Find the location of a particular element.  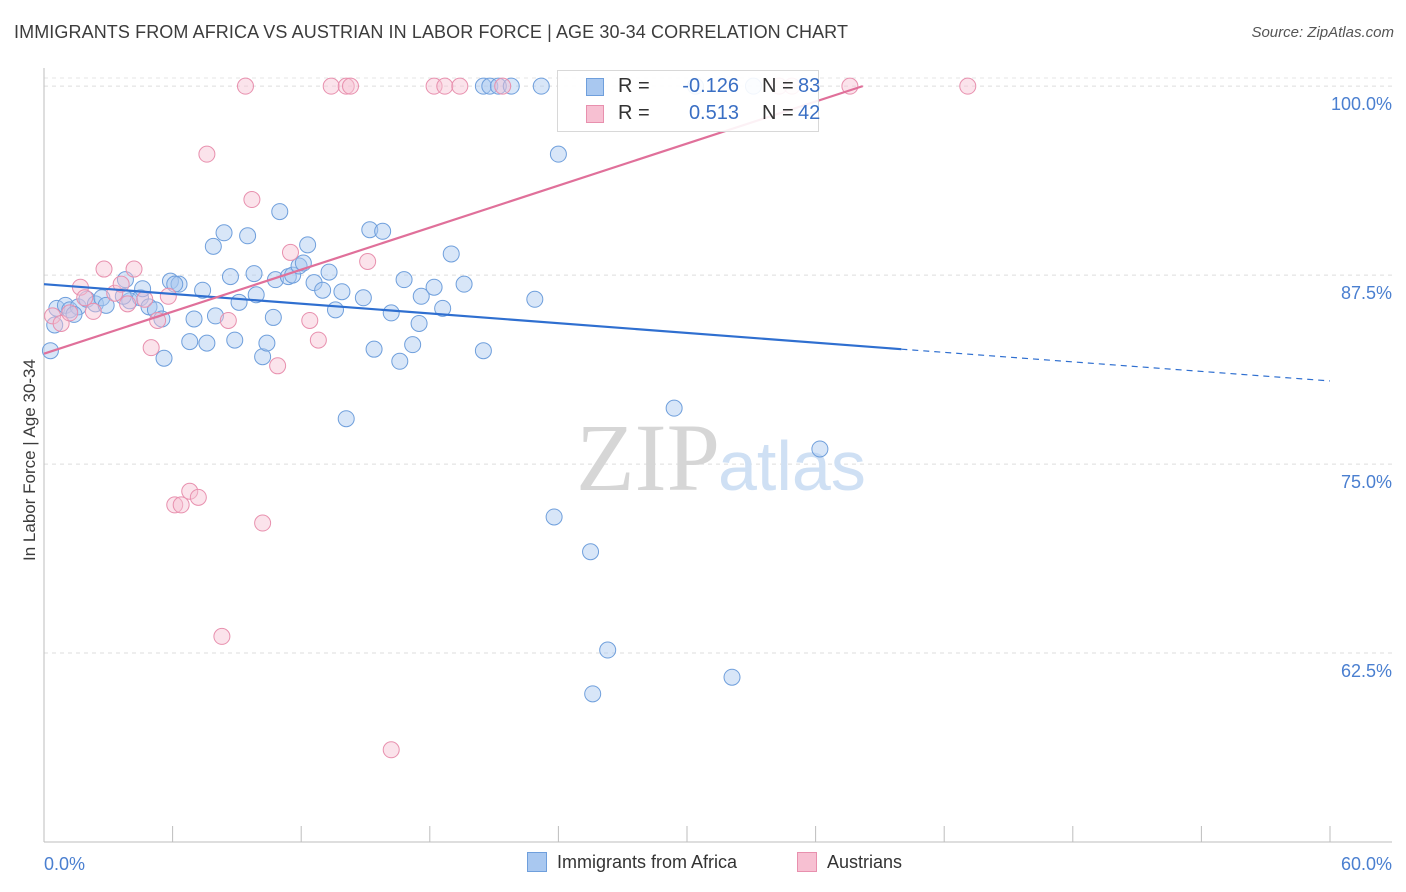

y-tick-label: 87.5% is located at coordinates (1366, 293).